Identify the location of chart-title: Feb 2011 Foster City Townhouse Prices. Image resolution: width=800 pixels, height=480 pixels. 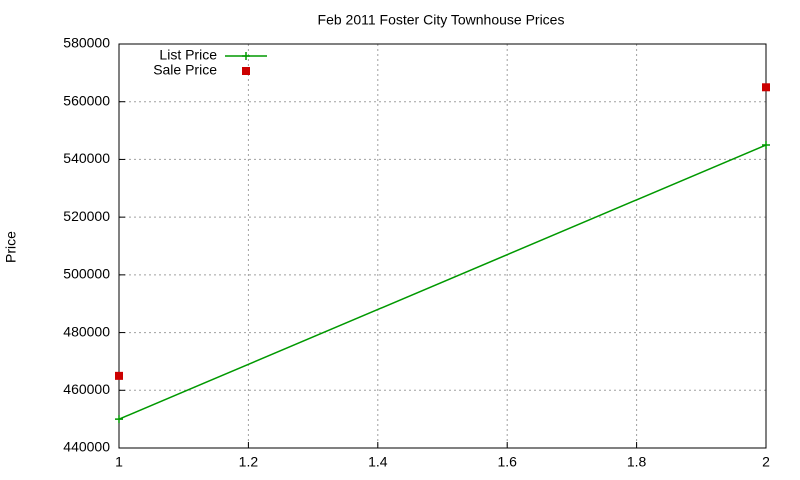
(441, 20).